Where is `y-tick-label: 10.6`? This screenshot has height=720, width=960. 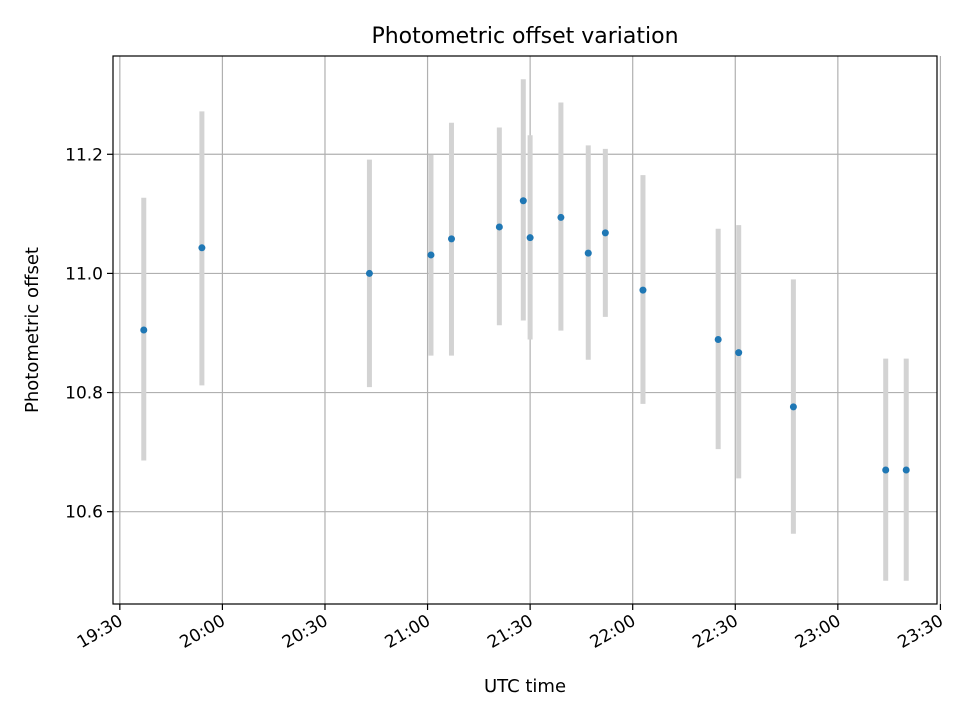 y-tick-label: 10.6 is located at coordinates (84, 513).